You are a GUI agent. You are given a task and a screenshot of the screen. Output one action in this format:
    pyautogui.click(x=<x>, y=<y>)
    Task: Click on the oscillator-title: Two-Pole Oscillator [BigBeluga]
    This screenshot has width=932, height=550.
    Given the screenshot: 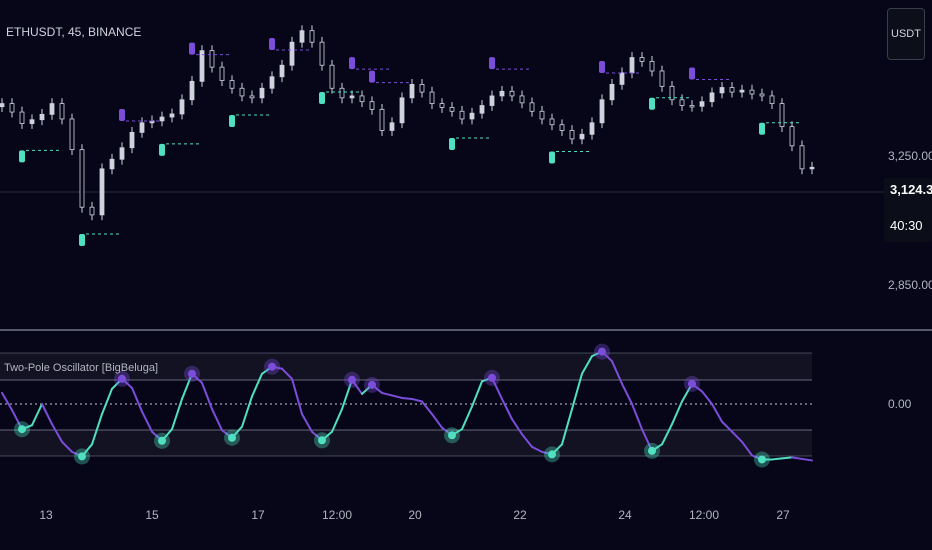 What is the action you would take?
    pyautogui.click(x=81, y=368)
    